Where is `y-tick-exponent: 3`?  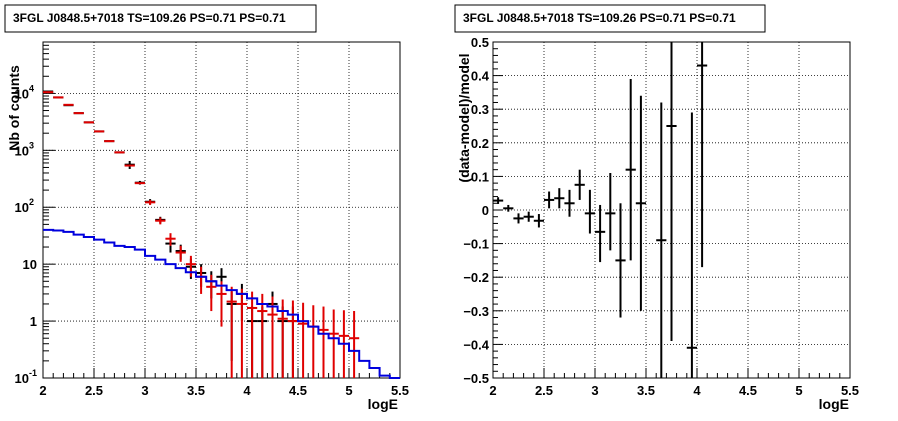
y-tick-exponent: 3 is located at coordinates (31, 145).